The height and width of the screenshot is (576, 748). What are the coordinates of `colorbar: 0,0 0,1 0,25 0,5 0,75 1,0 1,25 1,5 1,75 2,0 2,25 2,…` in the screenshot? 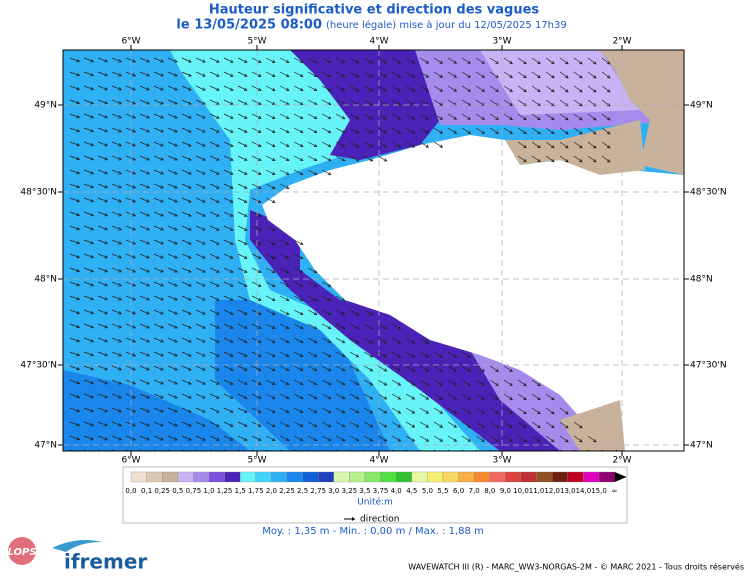 It's located at (376, 483).